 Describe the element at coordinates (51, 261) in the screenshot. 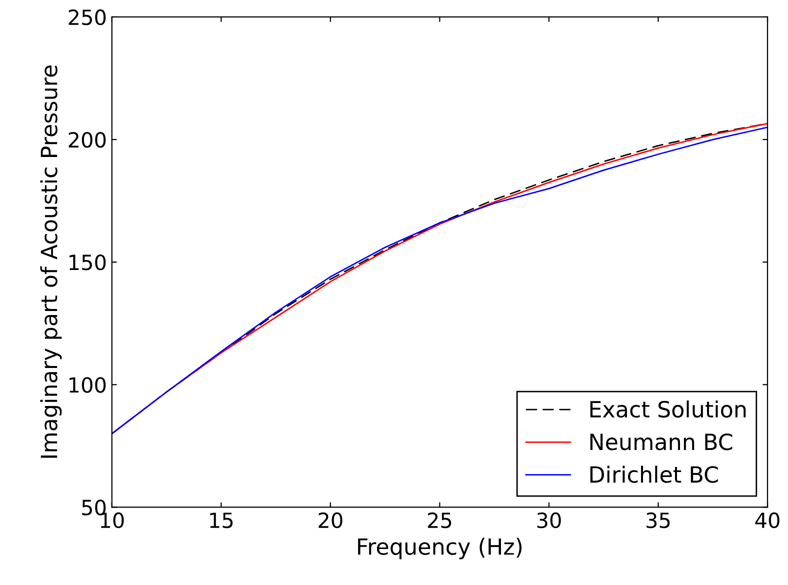

I see `y-axis-title: Imaginary part of Acoustic Pressure` at that location.